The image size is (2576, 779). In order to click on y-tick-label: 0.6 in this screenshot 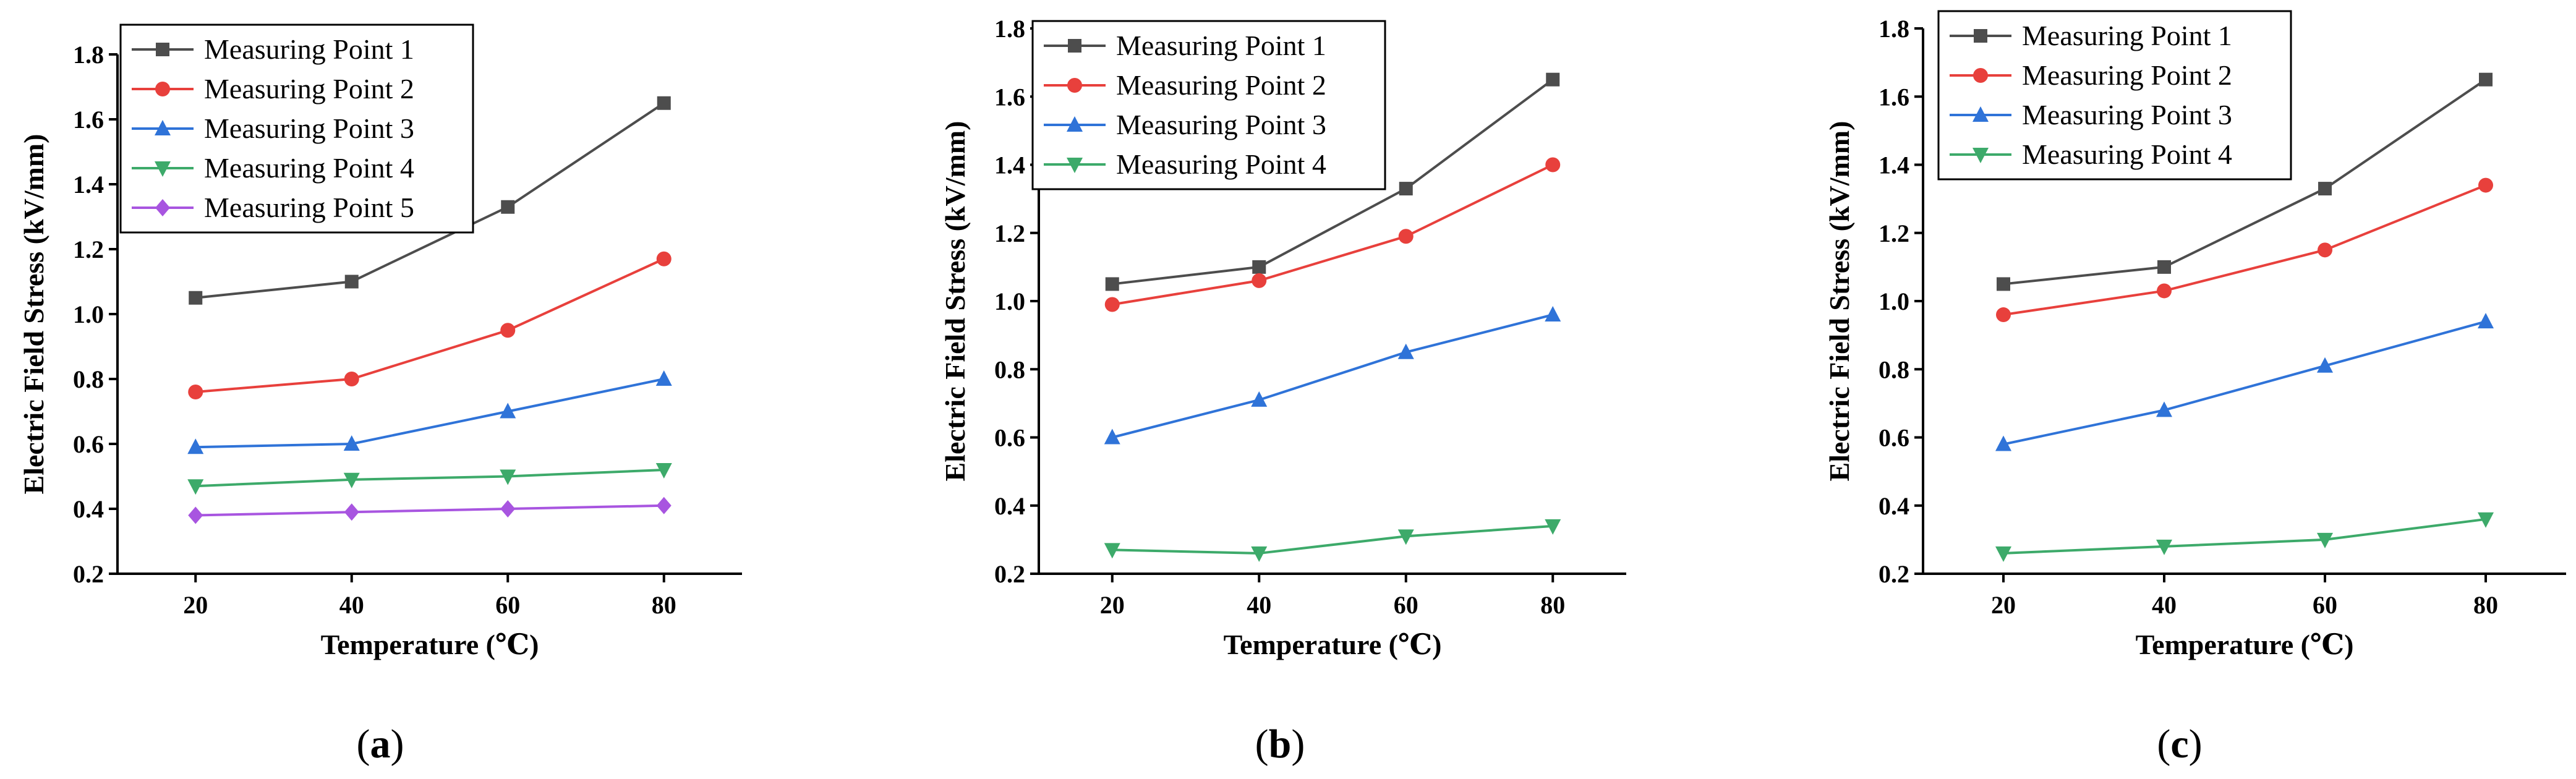, I will do `click(1009, 438)`.